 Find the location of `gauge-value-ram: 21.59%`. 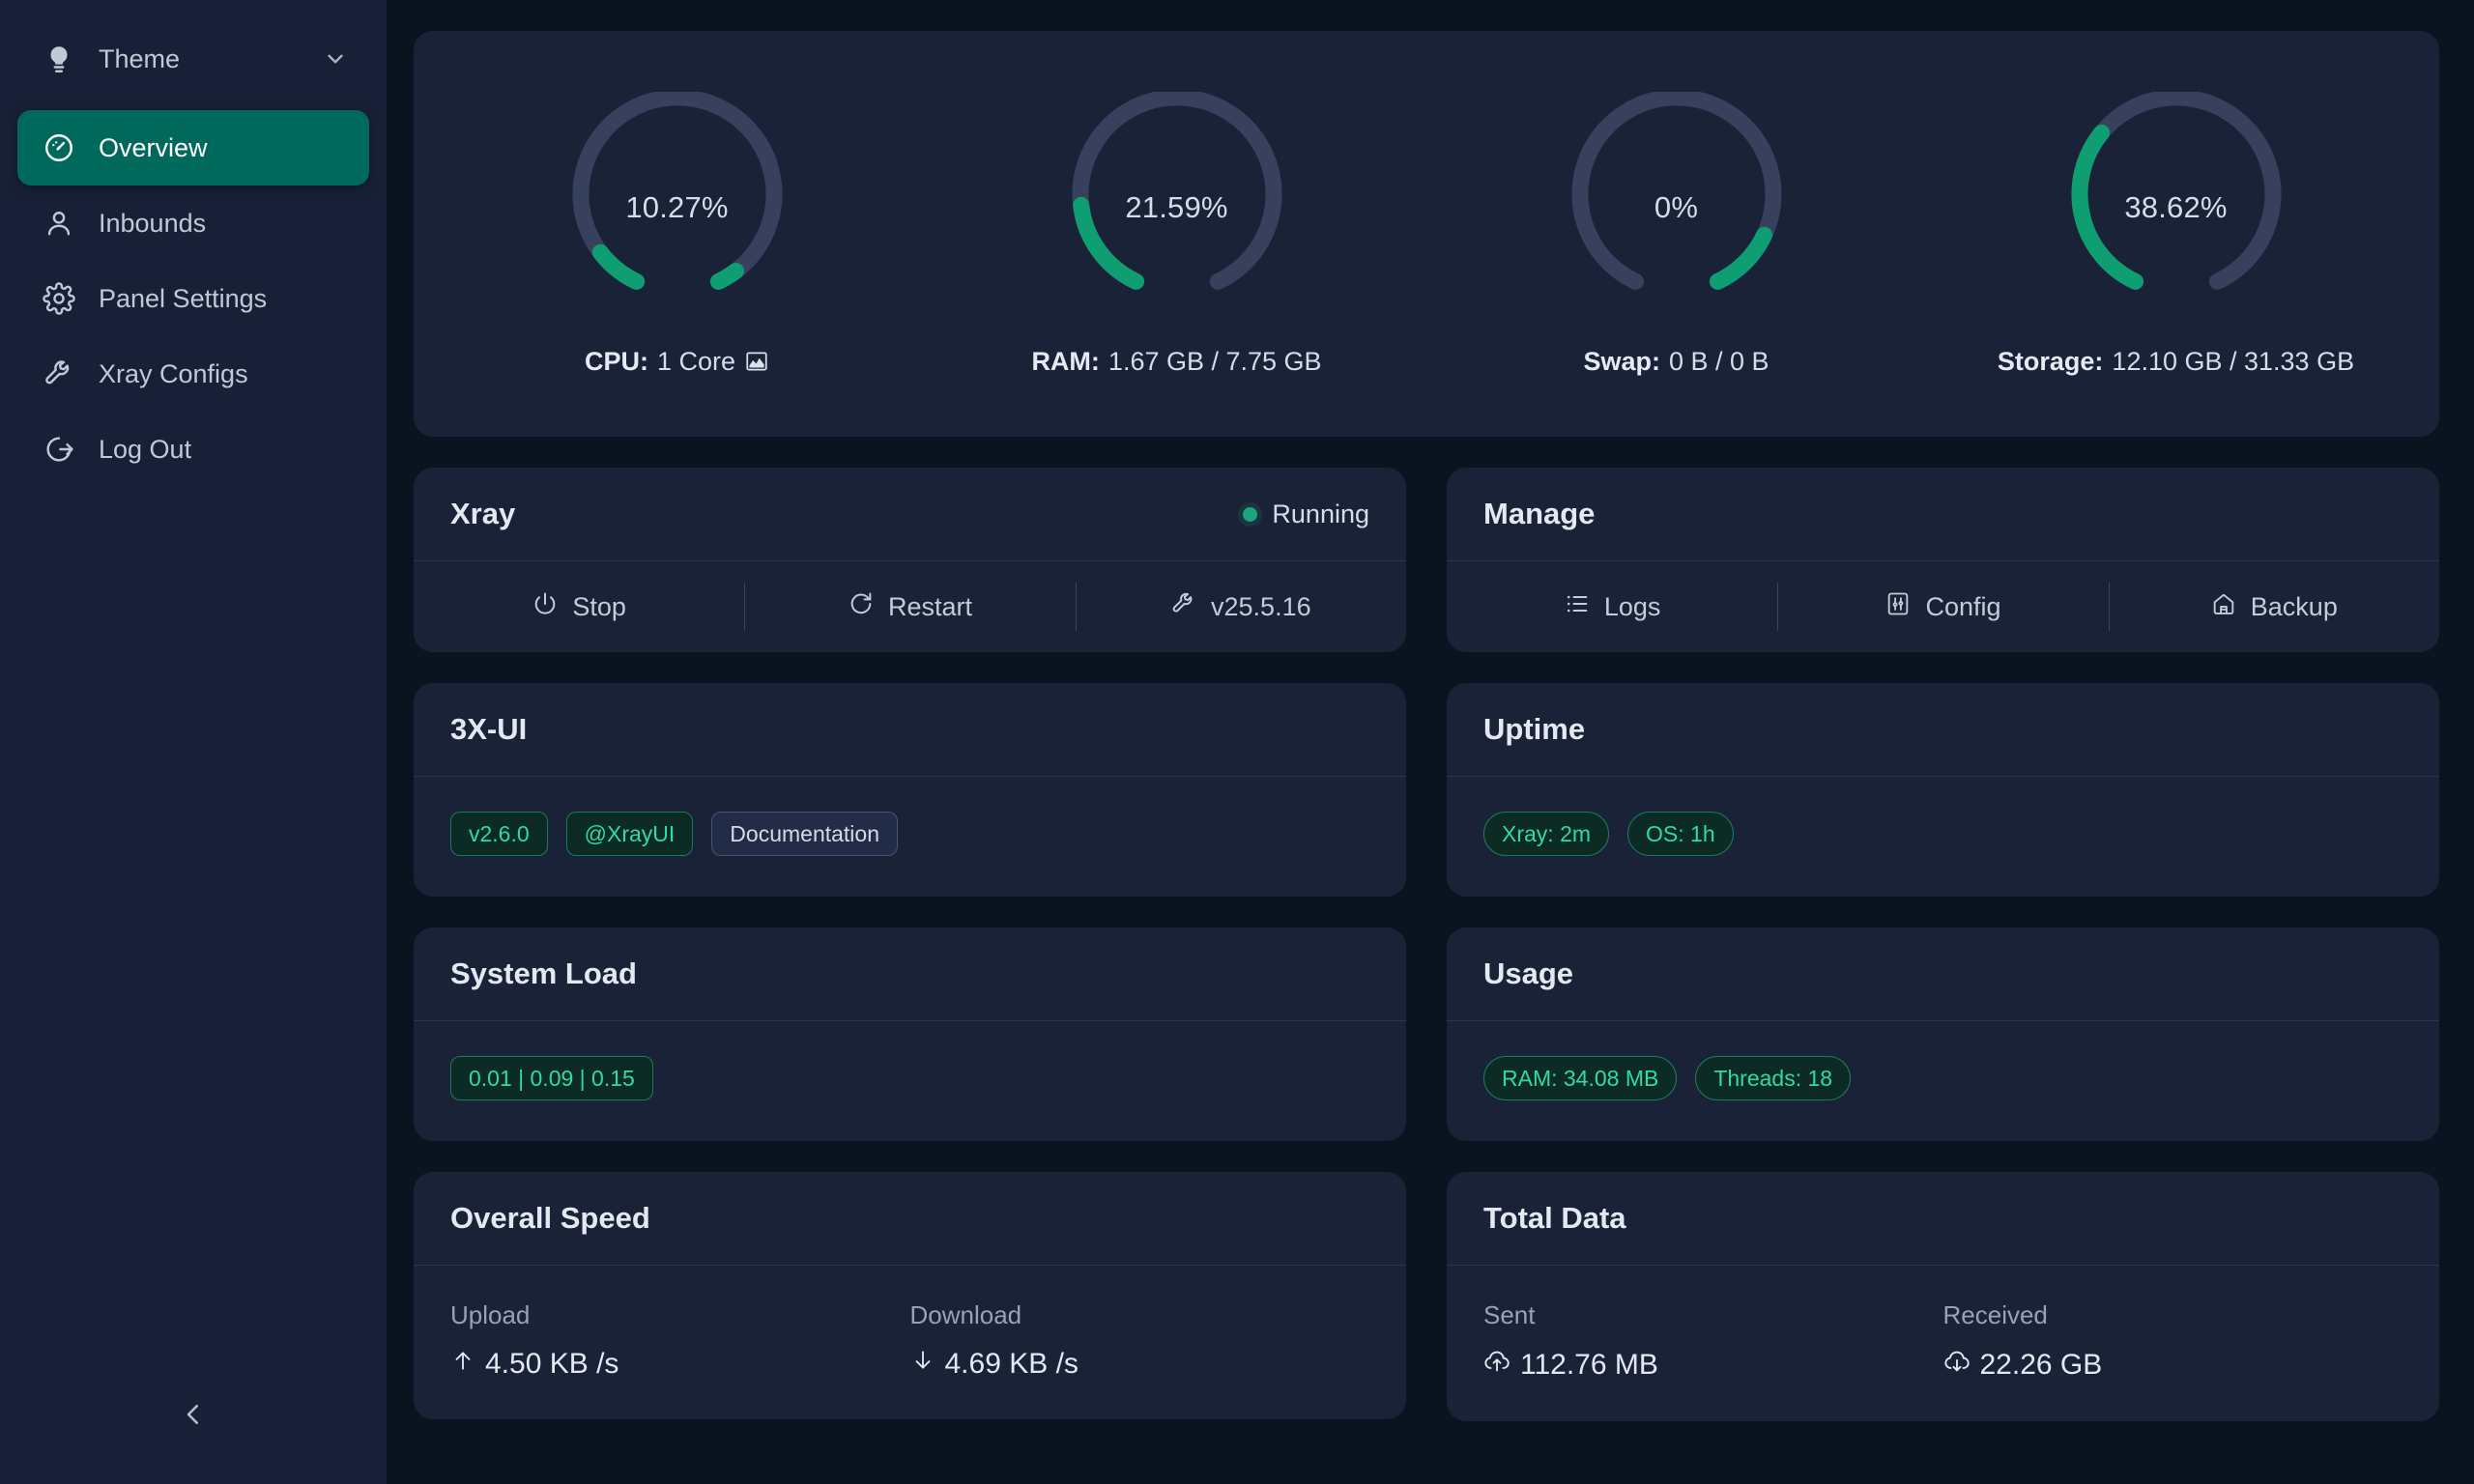

gauge-value-ram: 21.59% is located at coordinates (1176, 207).